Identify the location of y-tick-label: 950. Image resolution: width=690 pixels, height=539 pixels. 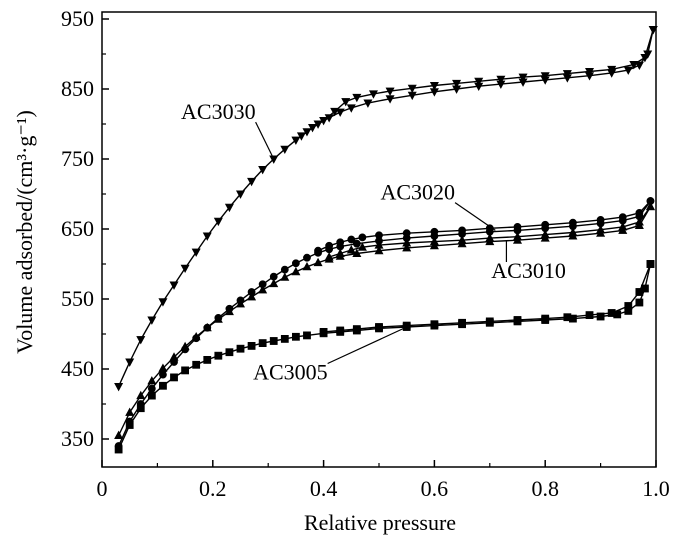
(77, 18).